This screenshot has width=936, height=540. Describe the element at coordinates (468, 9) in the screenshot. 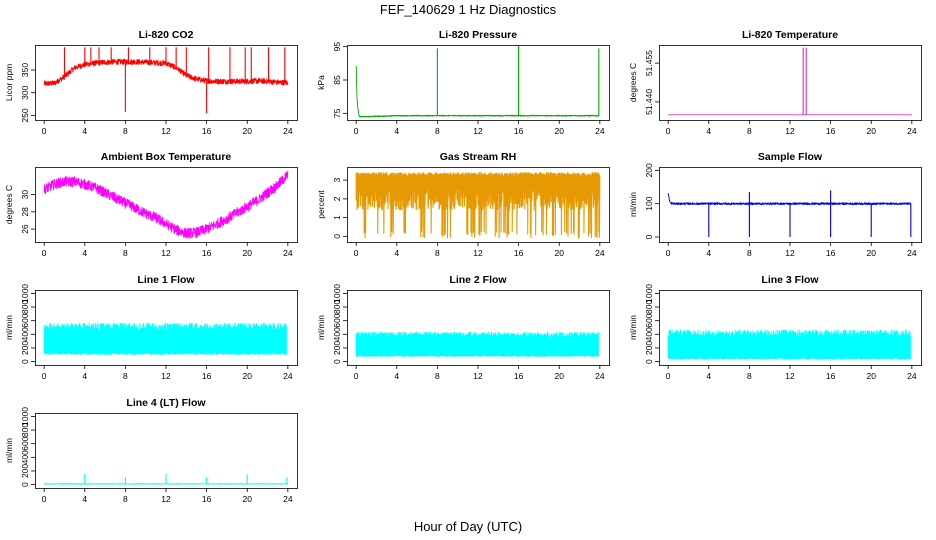

I see `figure-title: FEF_140629 1 Hz Diagnostics` at that location.